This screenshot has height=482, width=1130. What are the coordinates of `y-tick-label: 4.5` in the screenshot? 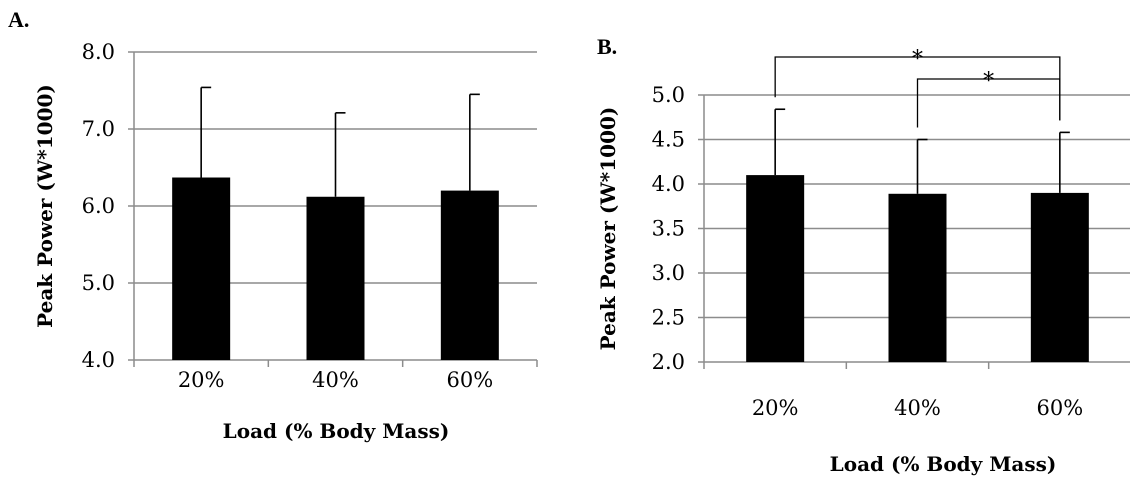 It's located at (668, 140).